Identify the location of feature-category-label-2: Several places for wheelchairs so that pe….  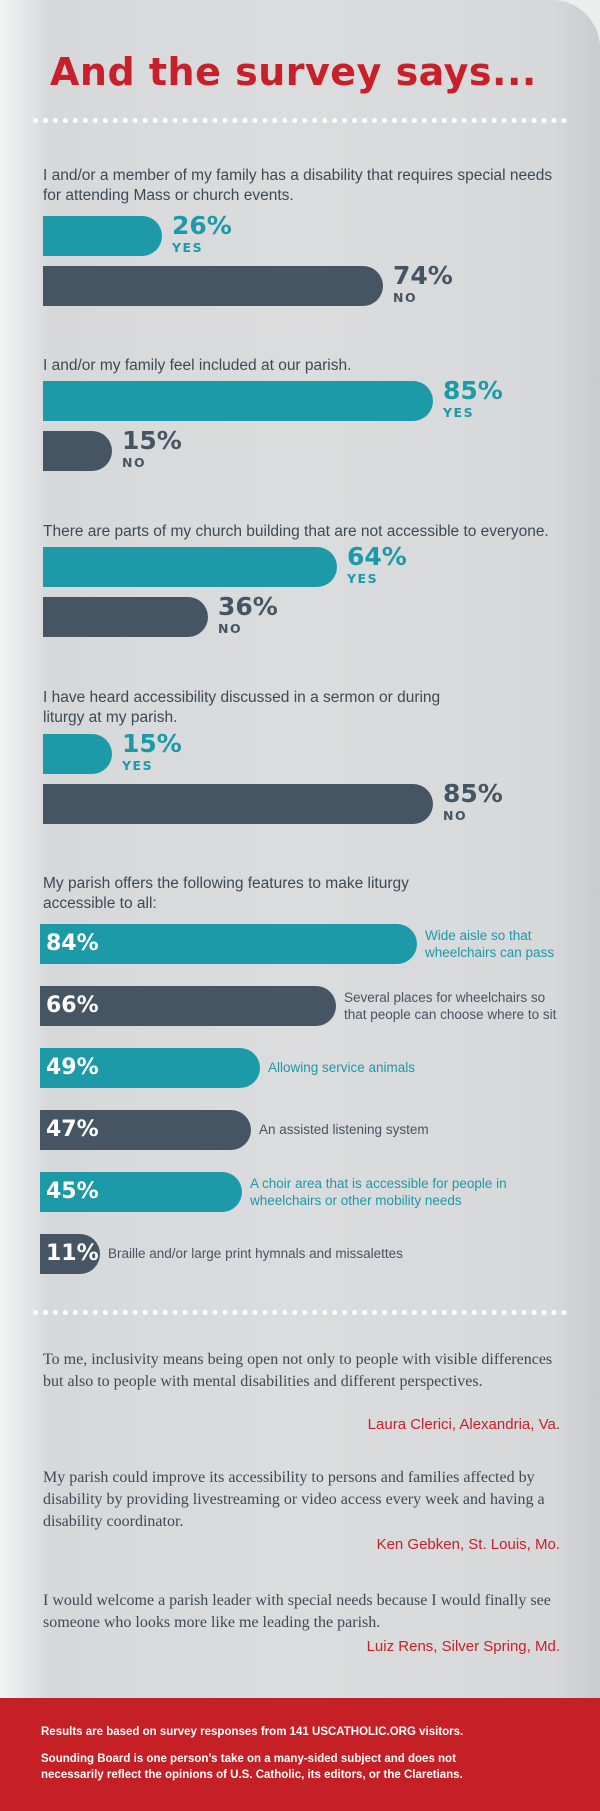
(450, 1006).